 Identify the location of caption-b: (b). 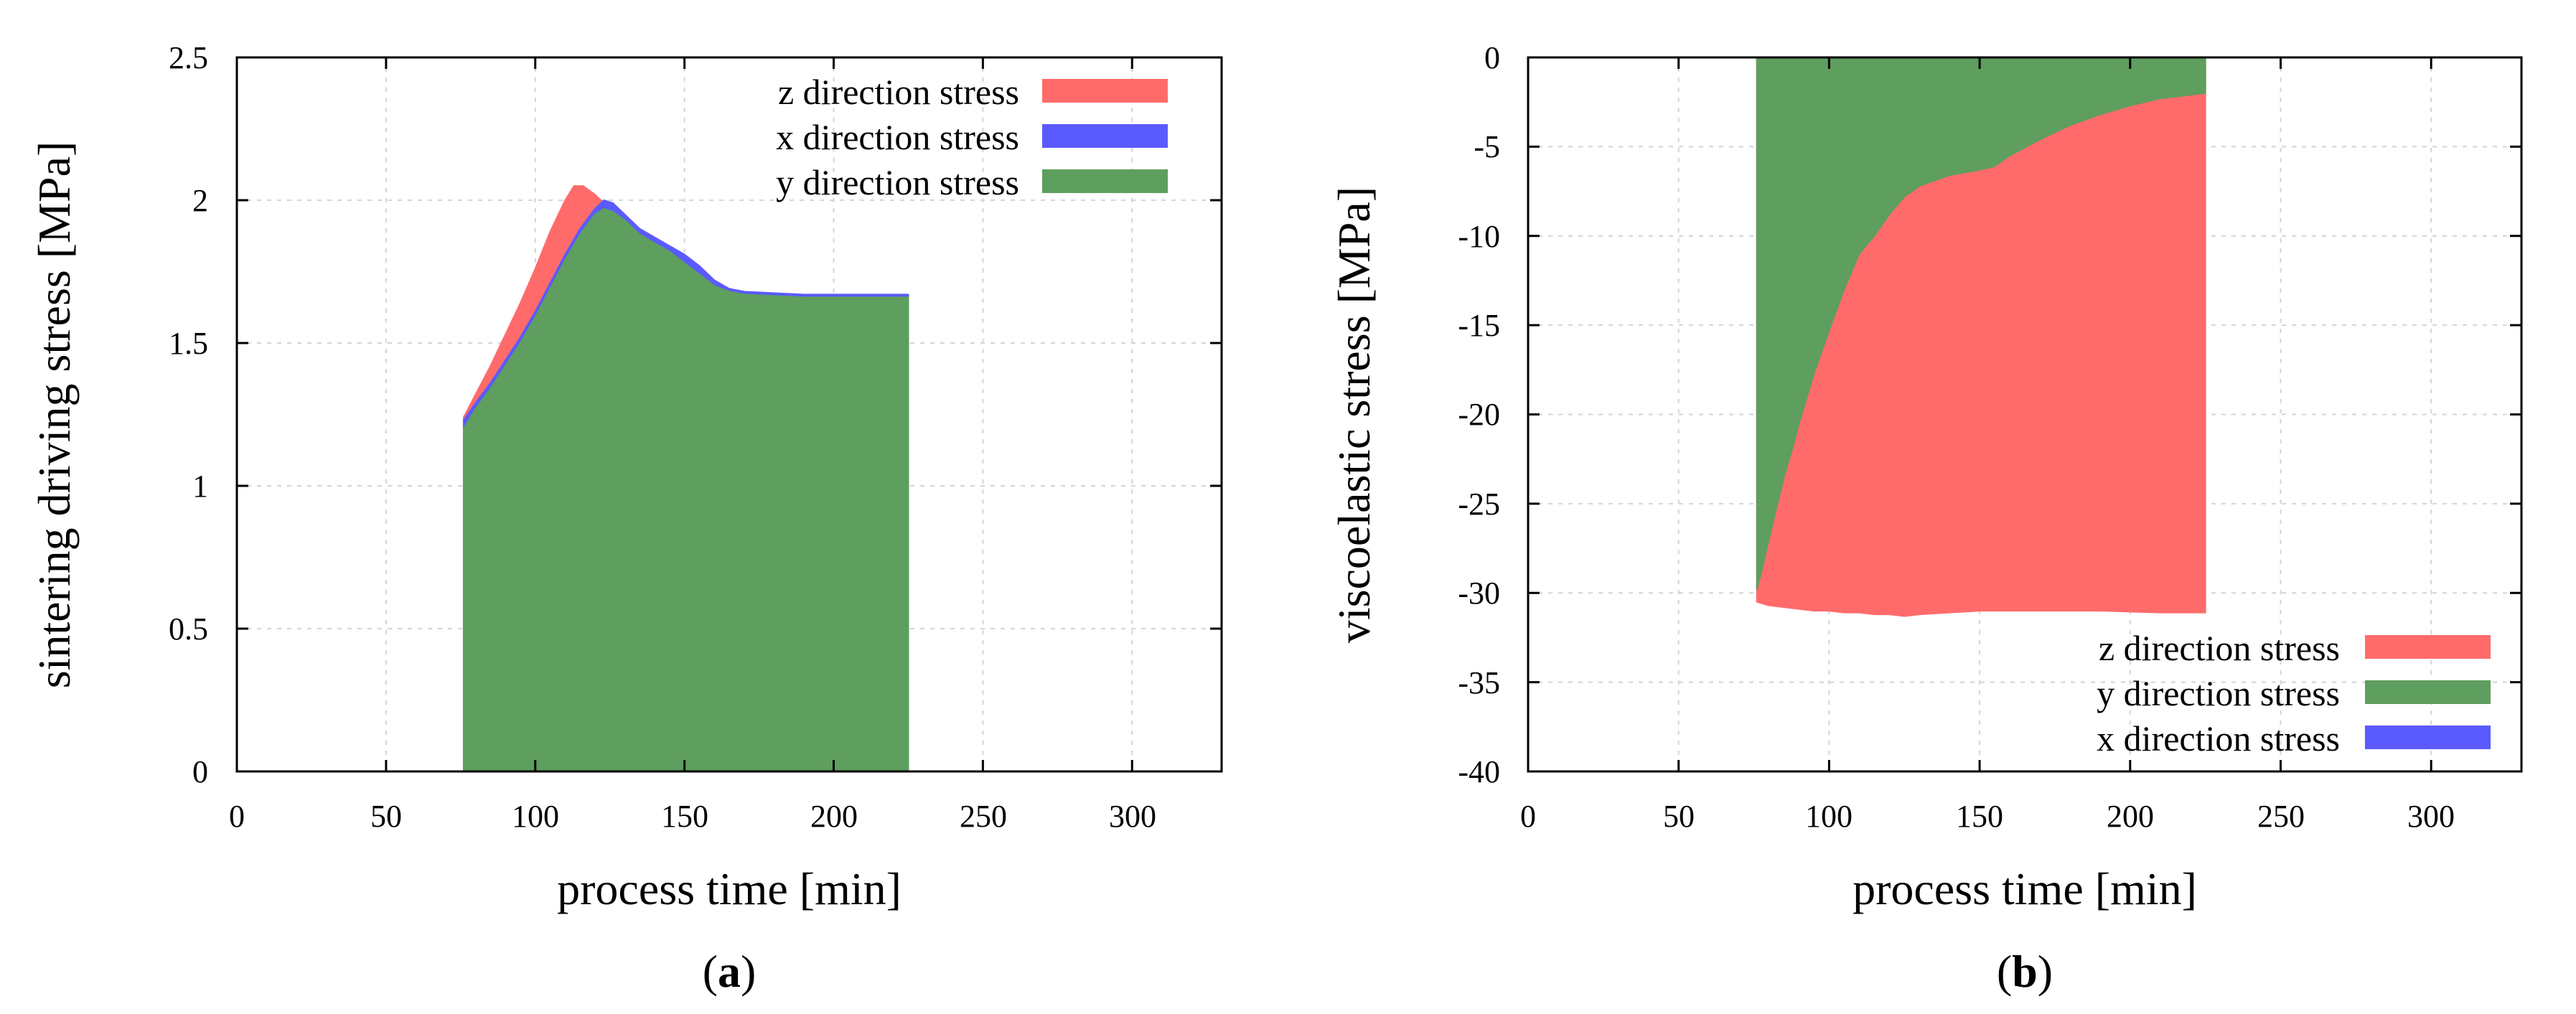
(2025, 971).